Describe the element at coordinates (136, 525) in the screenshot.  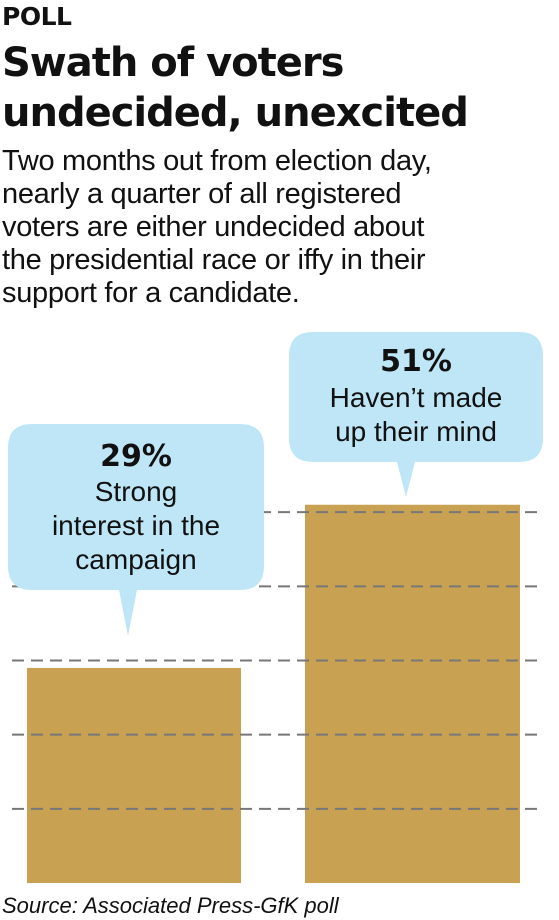
I see `category-label: interest in the` at that location.